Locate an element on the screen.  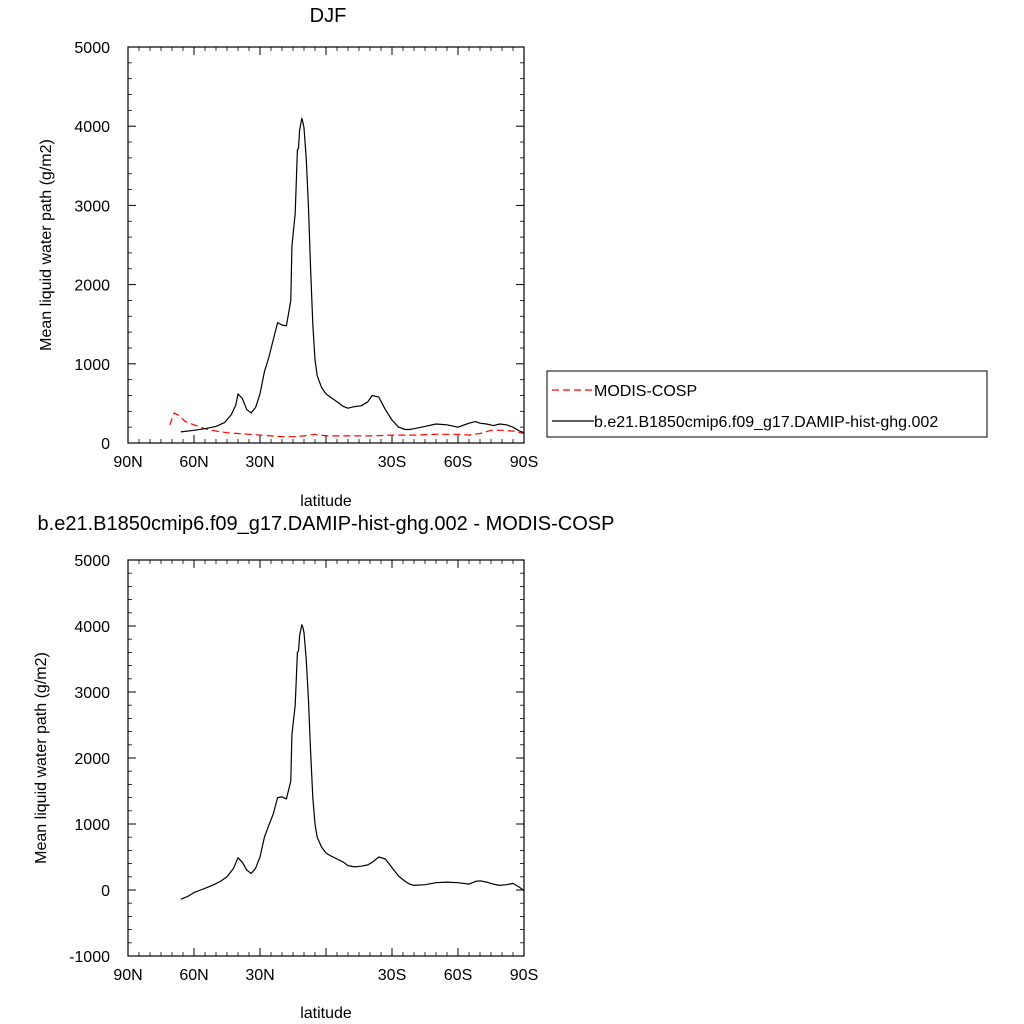
legend-label-modis-cosp: MODIS-COSP is located at coordinates (645, 391).